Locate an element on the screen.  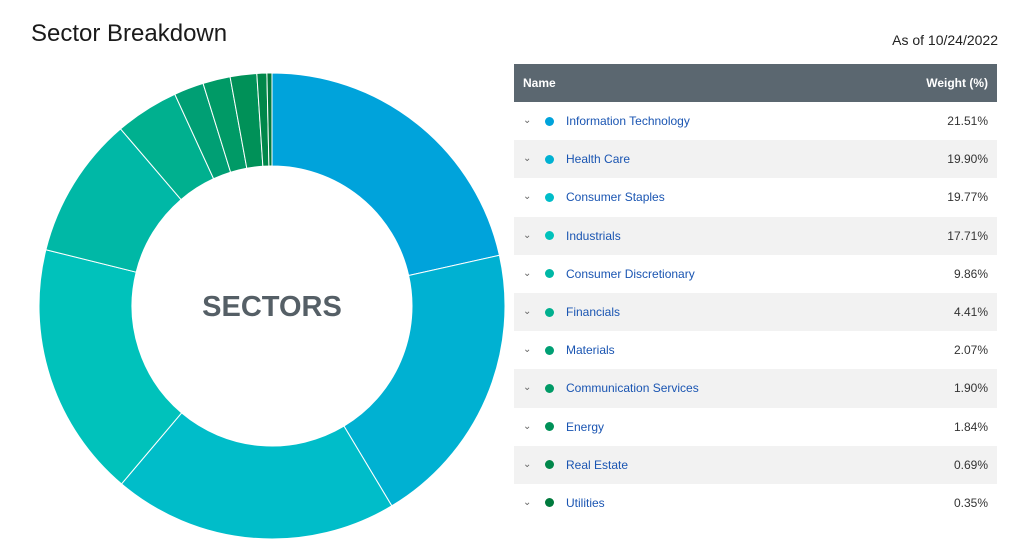
sector-weight: 1.84% is located at coordinates (970, 426).